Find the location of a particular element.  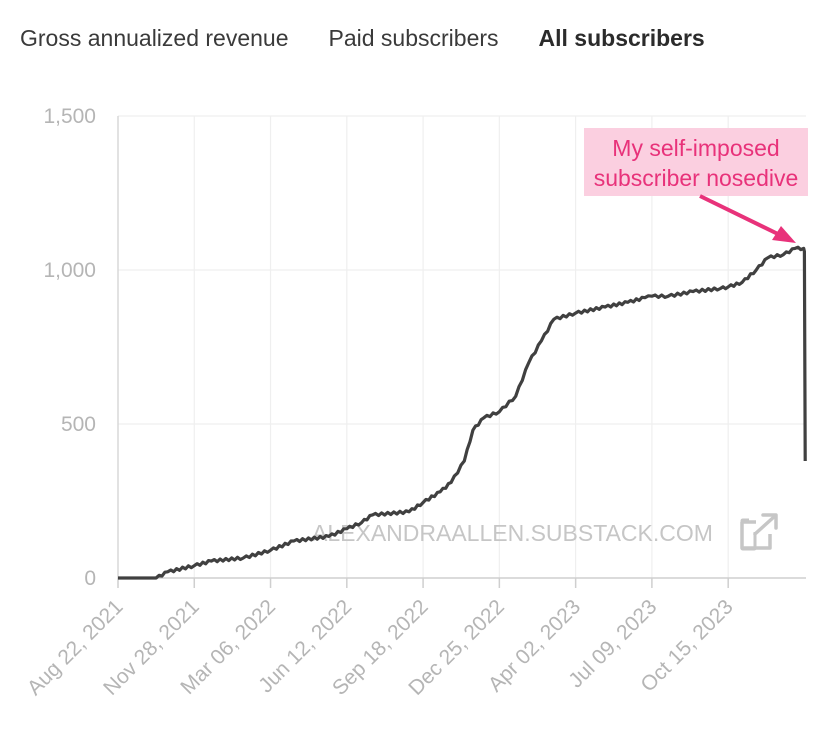

watermark: ALEXANDRAALLEN.SUBSTACK.COM is located at coordinates (512, 533).